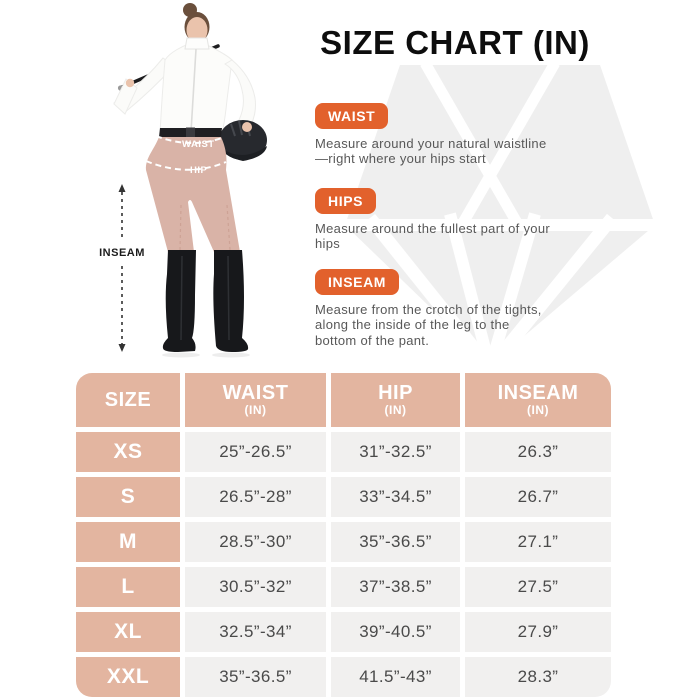 The height and width of the screenshot is (700, 700). Describe the element at coordinates (255, 587) in the screenshot. I see `value-cell: 30.5”-32”` at that location.